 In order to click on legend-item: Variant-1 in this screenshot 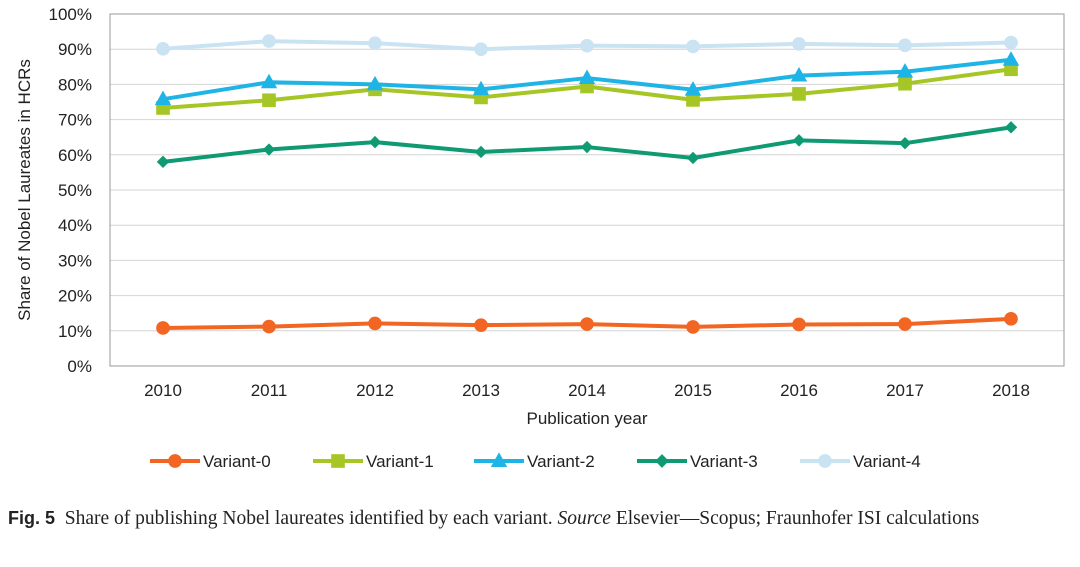, I will do `click(373, 461)`.